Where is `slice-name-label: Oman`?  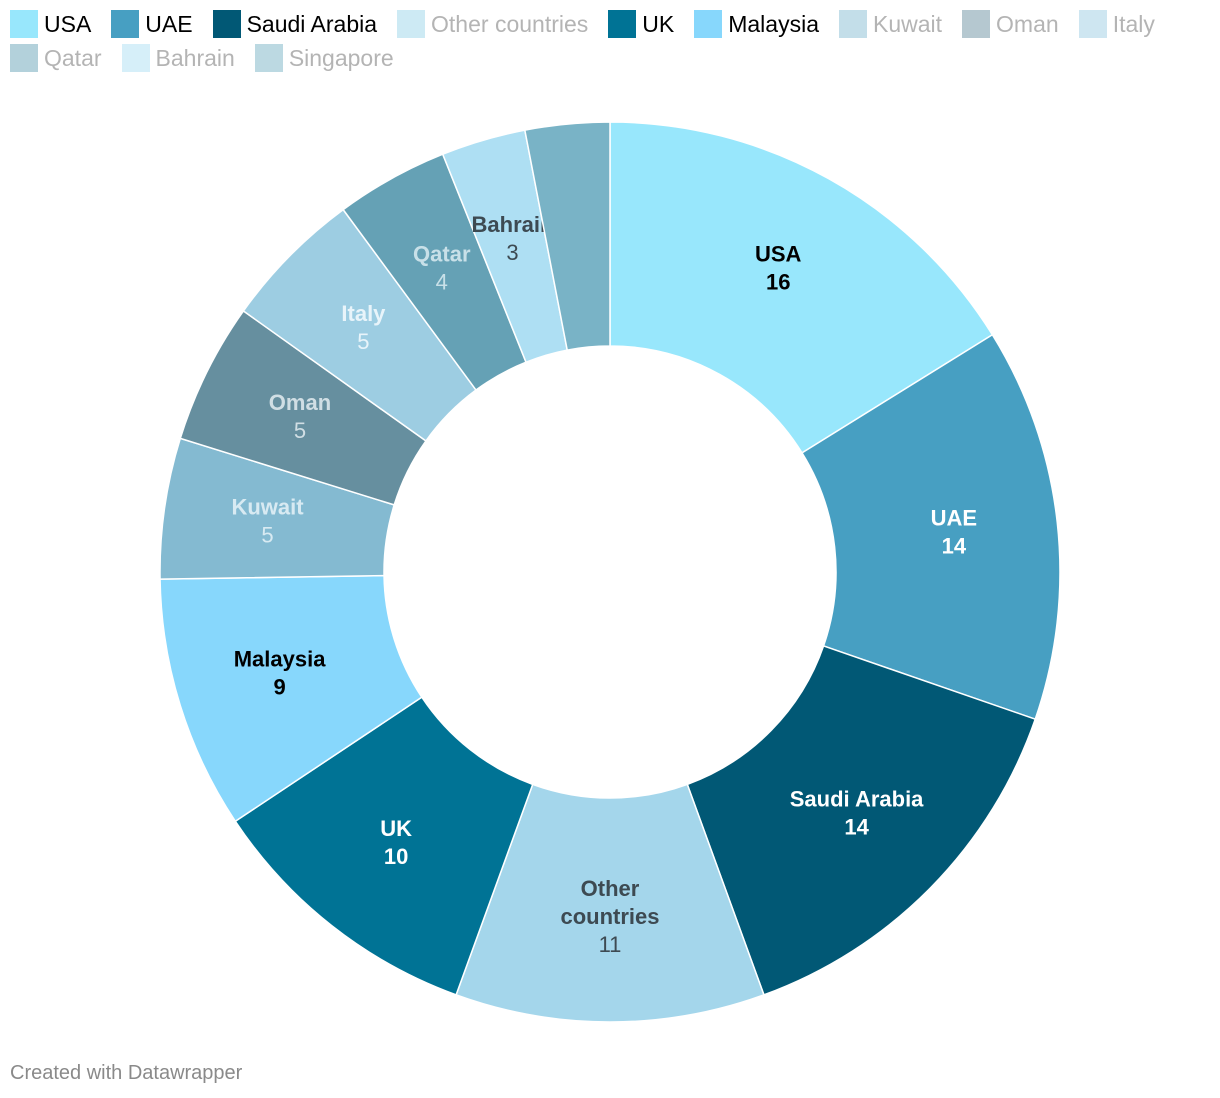
slice-name-label: Oman is located at coordinates (300, 402).